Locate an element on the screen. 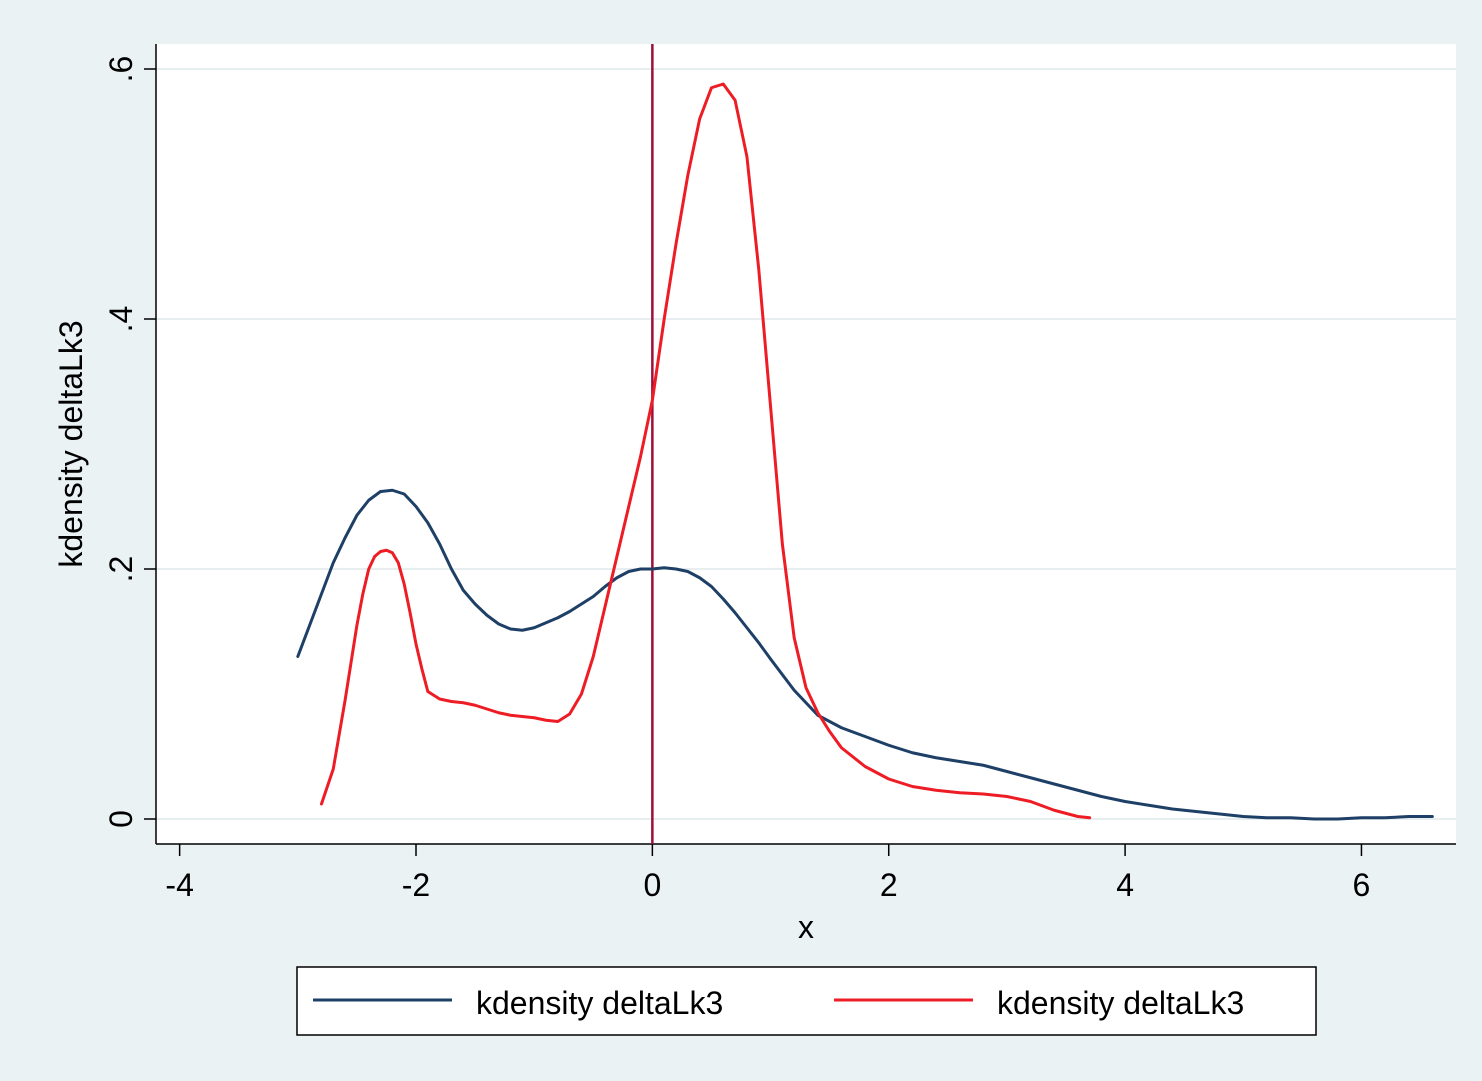 The height and width of the screenshot is (1081, 1482). x-tick-label-4: 4 is located at coordinates (1125, 885).